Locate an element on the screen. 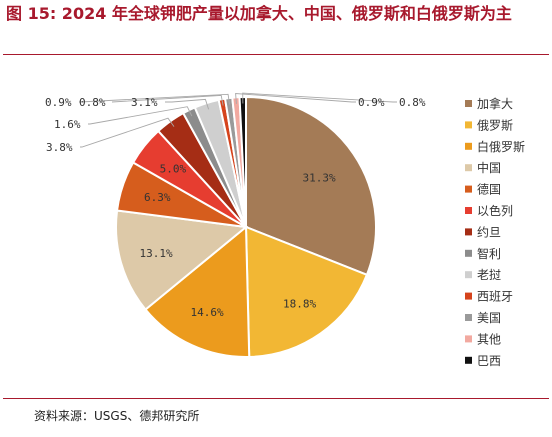 The width and height of the screenshot is (552, 437). legend-label-11: 美国 is located at coordinates (489, 318).